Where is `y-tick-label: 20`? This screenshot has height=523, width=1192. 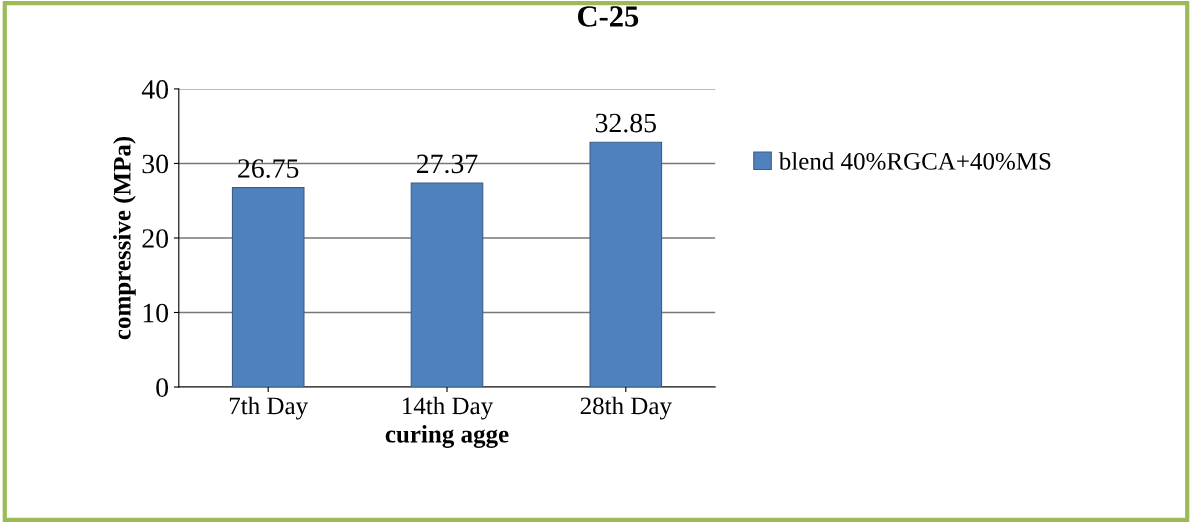 y-tick-label: 20 is located at coordinates (155, 238).